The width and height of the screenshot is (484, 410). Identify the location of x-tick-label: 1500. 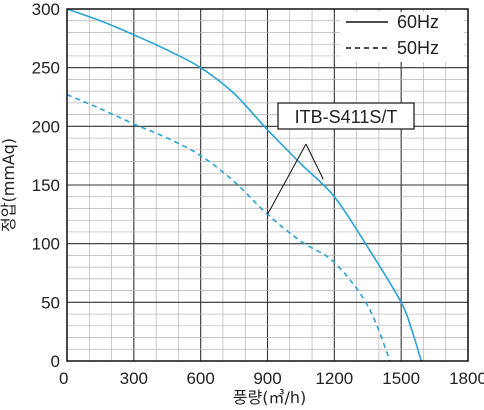
(401, 378).